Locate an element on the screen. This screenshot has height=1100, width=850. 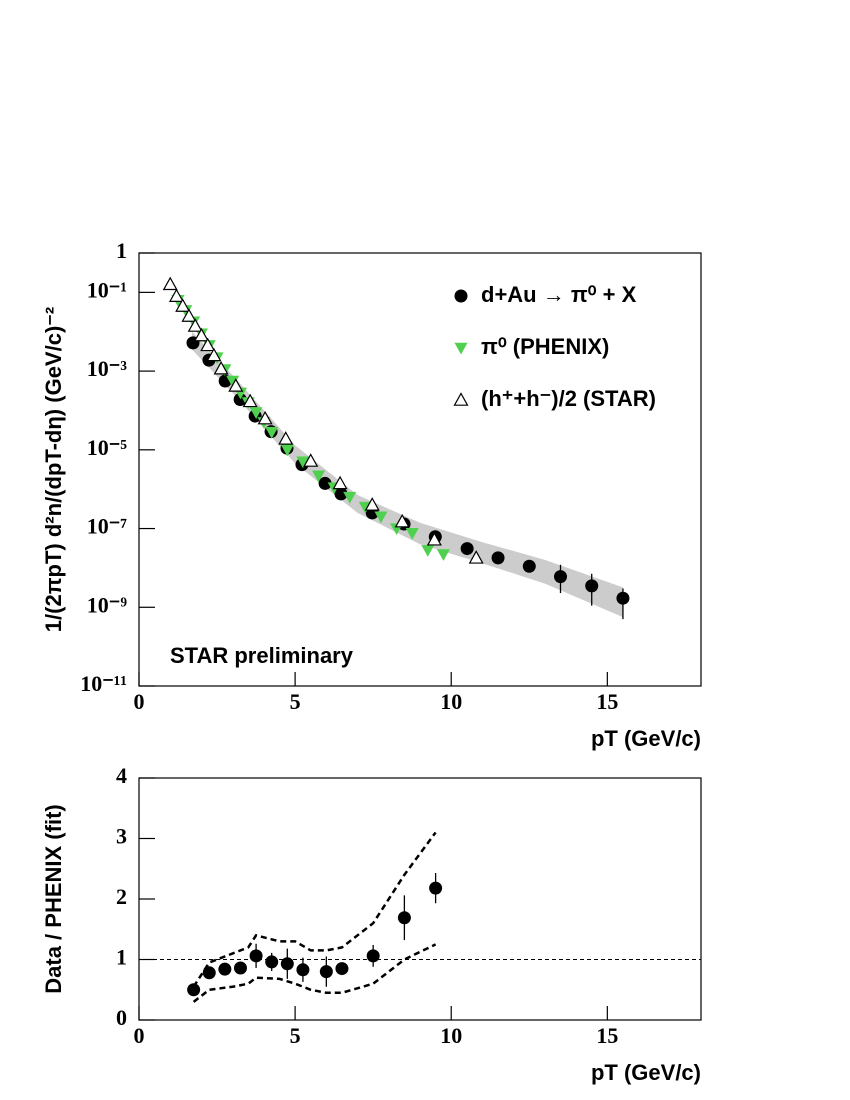
y-tick-label: 10⁻¹ is located at coordinates (107, 289).